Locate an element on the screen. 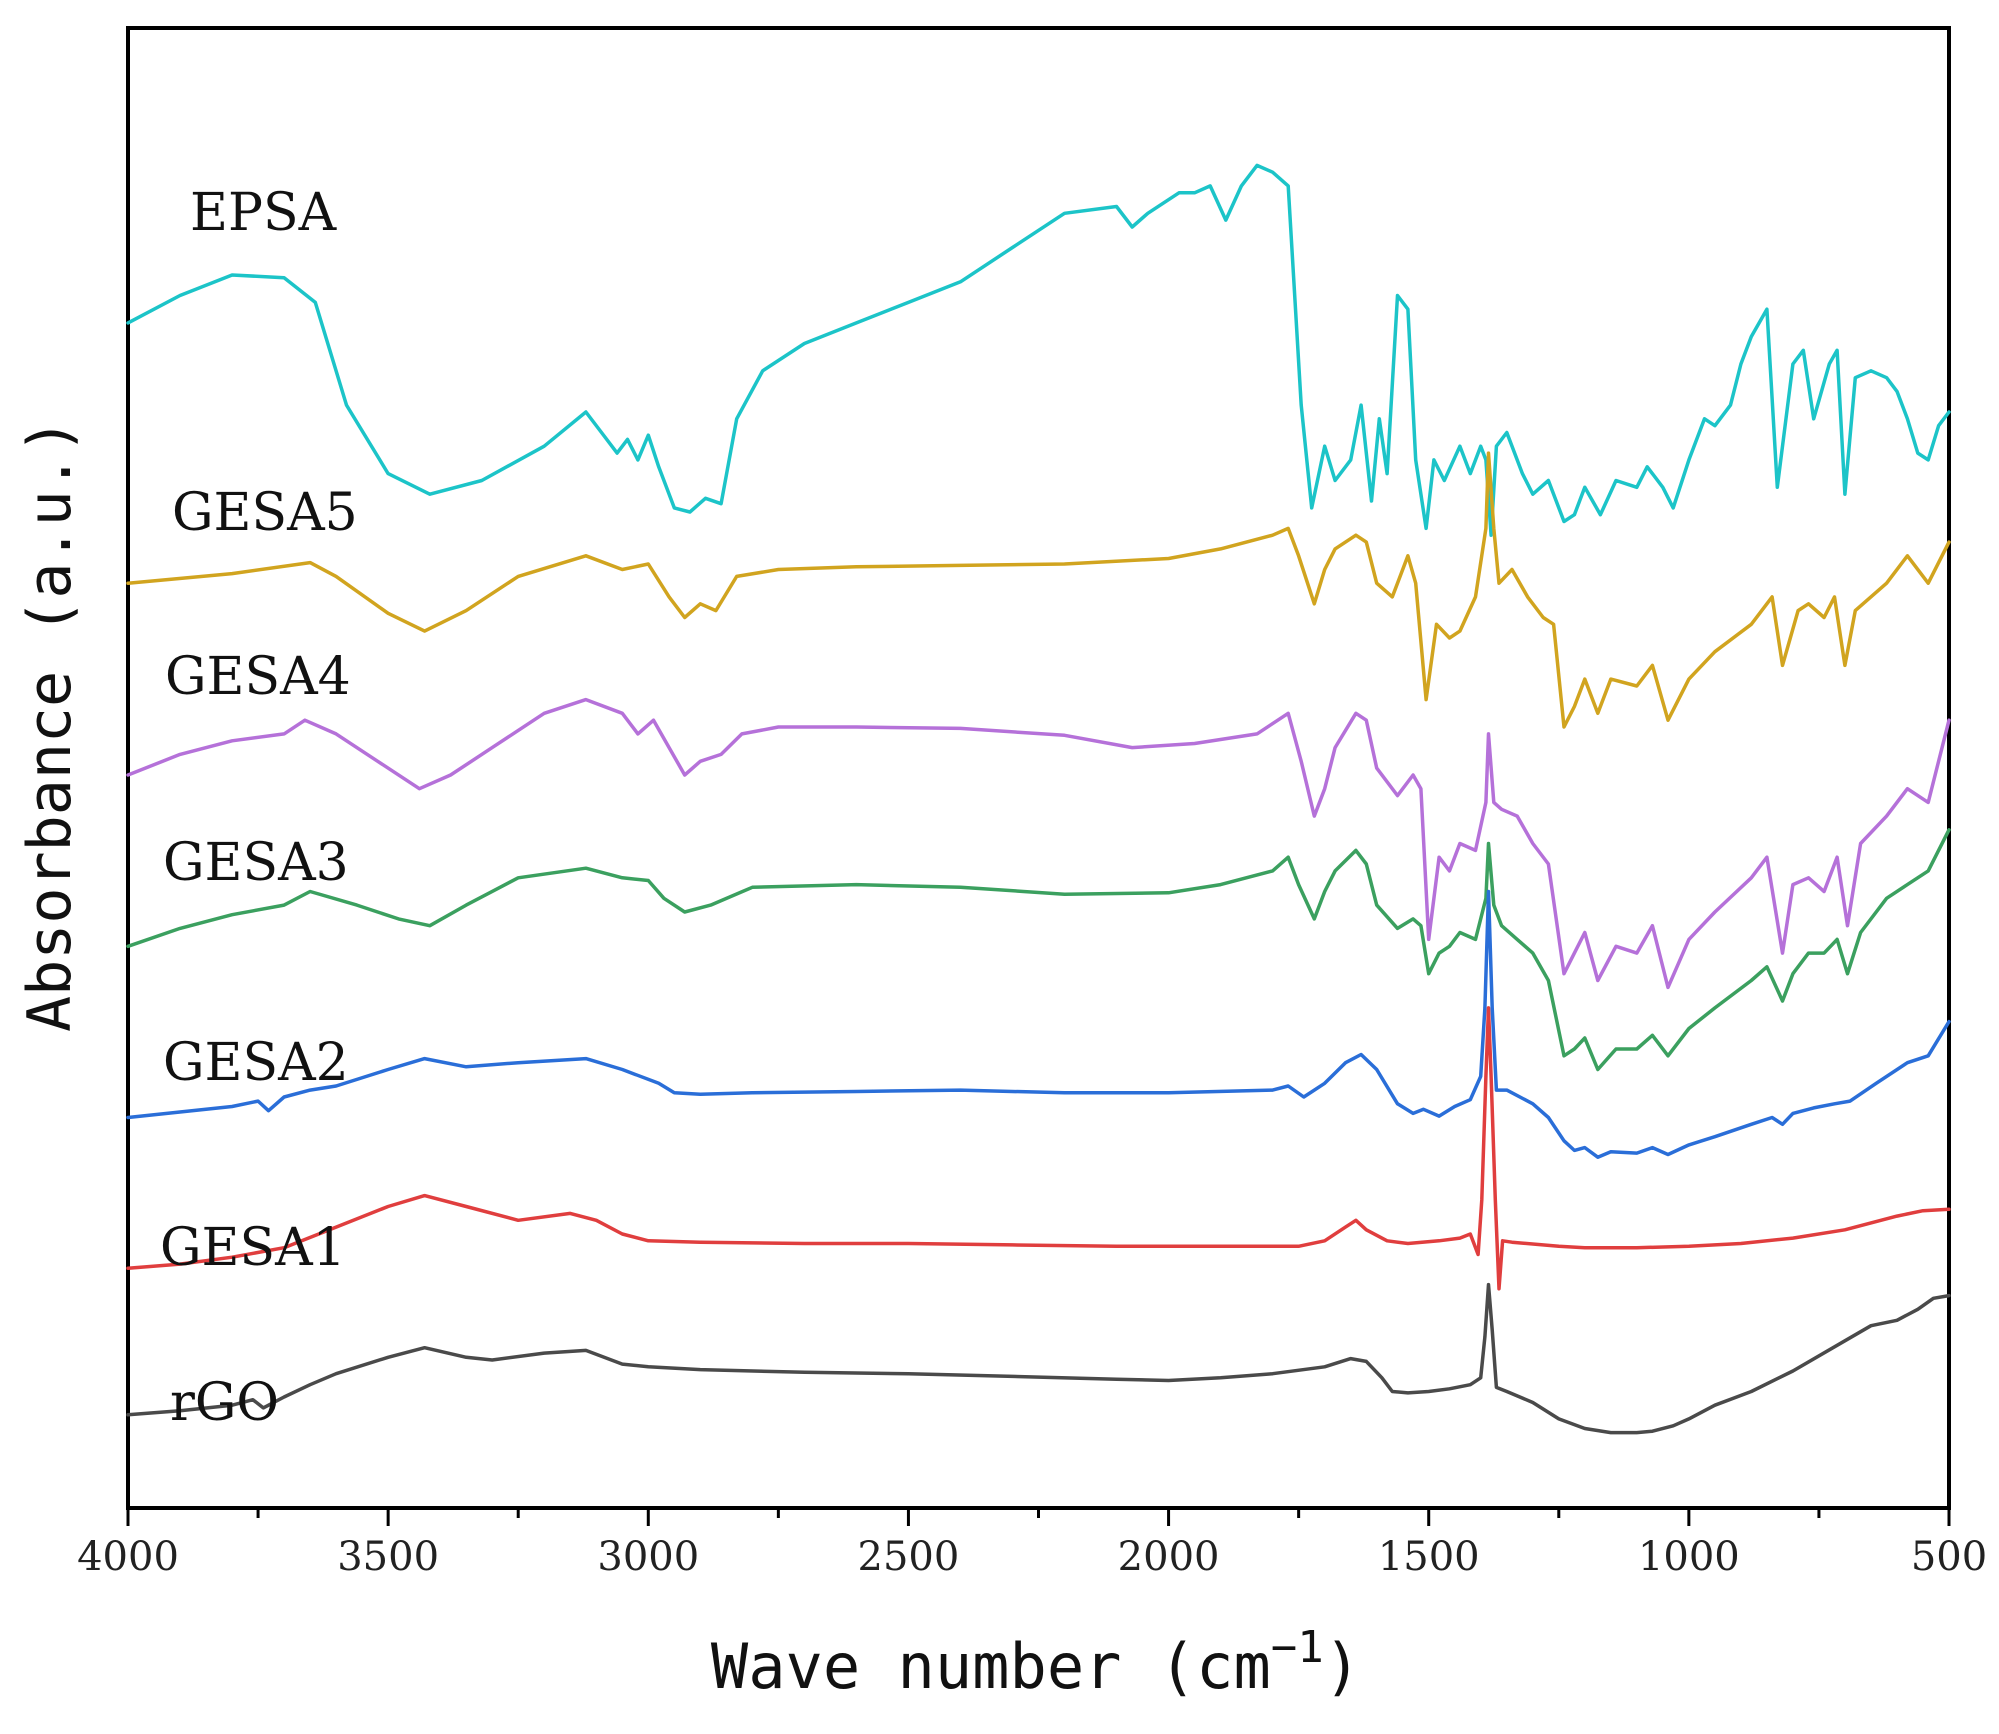 This screenshot has width=1999, height=1734. x-tick-label: 2000 is located at coordinates (1169, 1557).